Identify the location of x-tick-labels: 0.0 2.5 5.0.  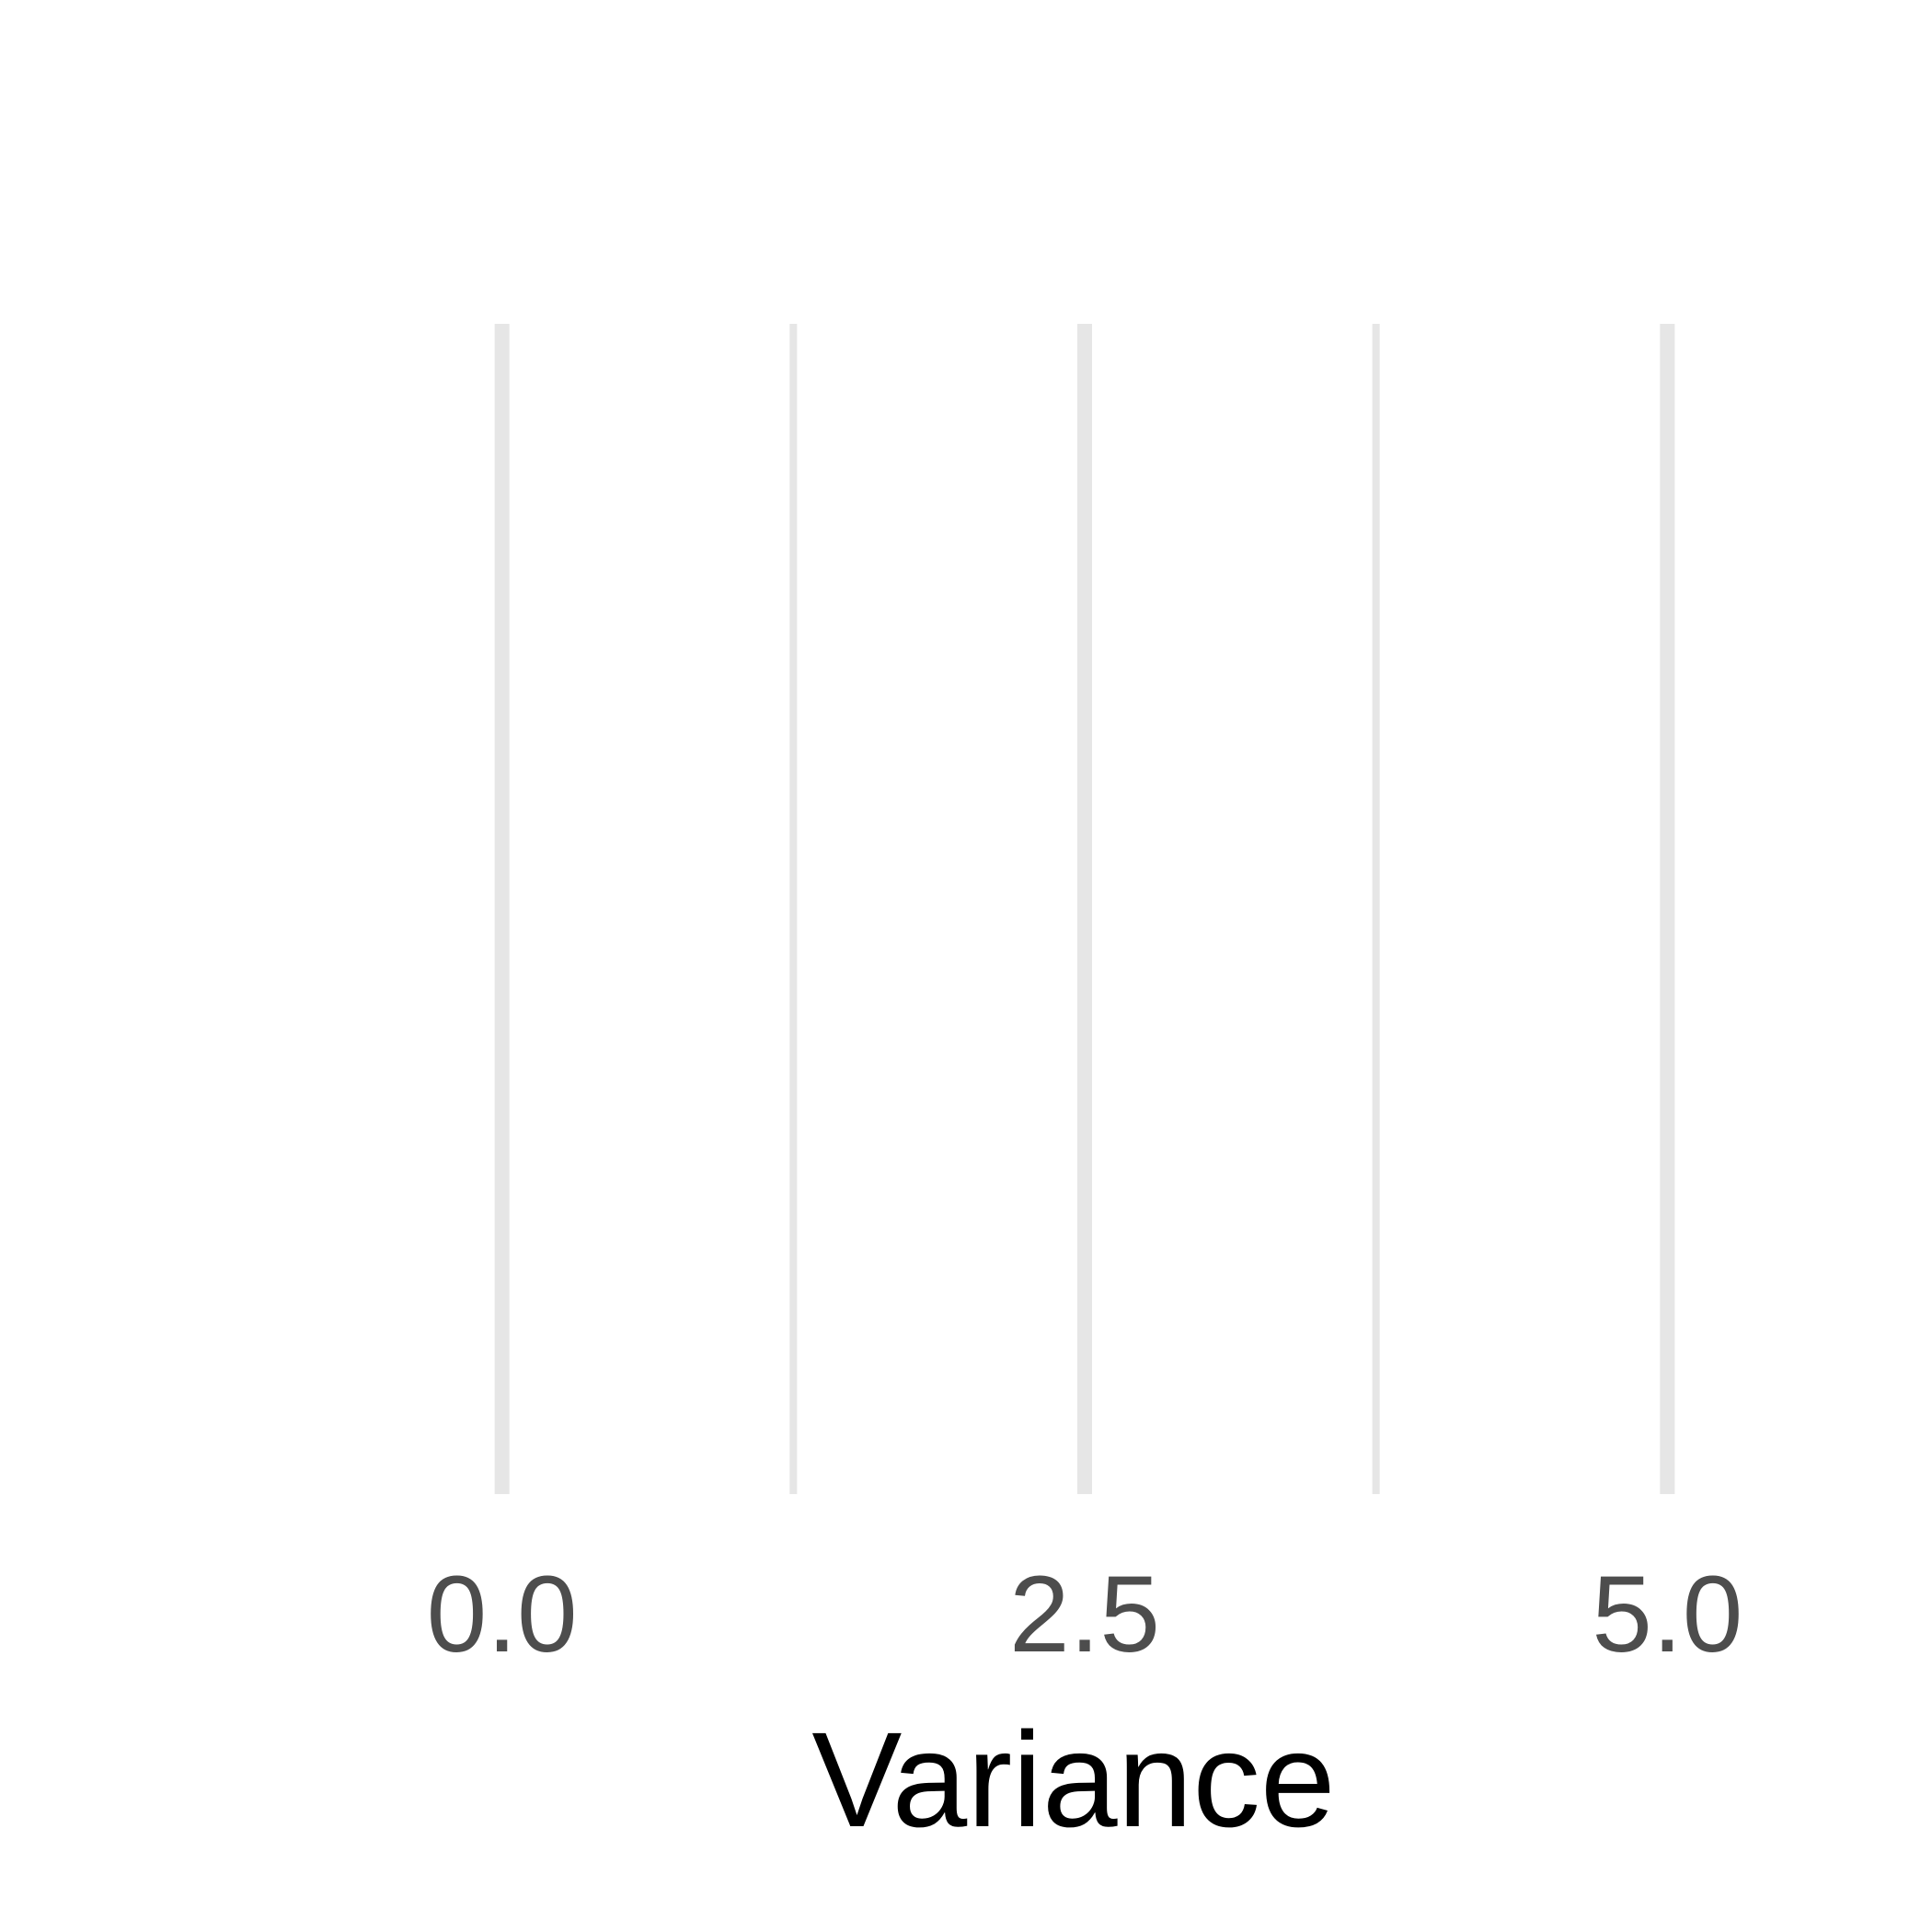
(1085, 1614).